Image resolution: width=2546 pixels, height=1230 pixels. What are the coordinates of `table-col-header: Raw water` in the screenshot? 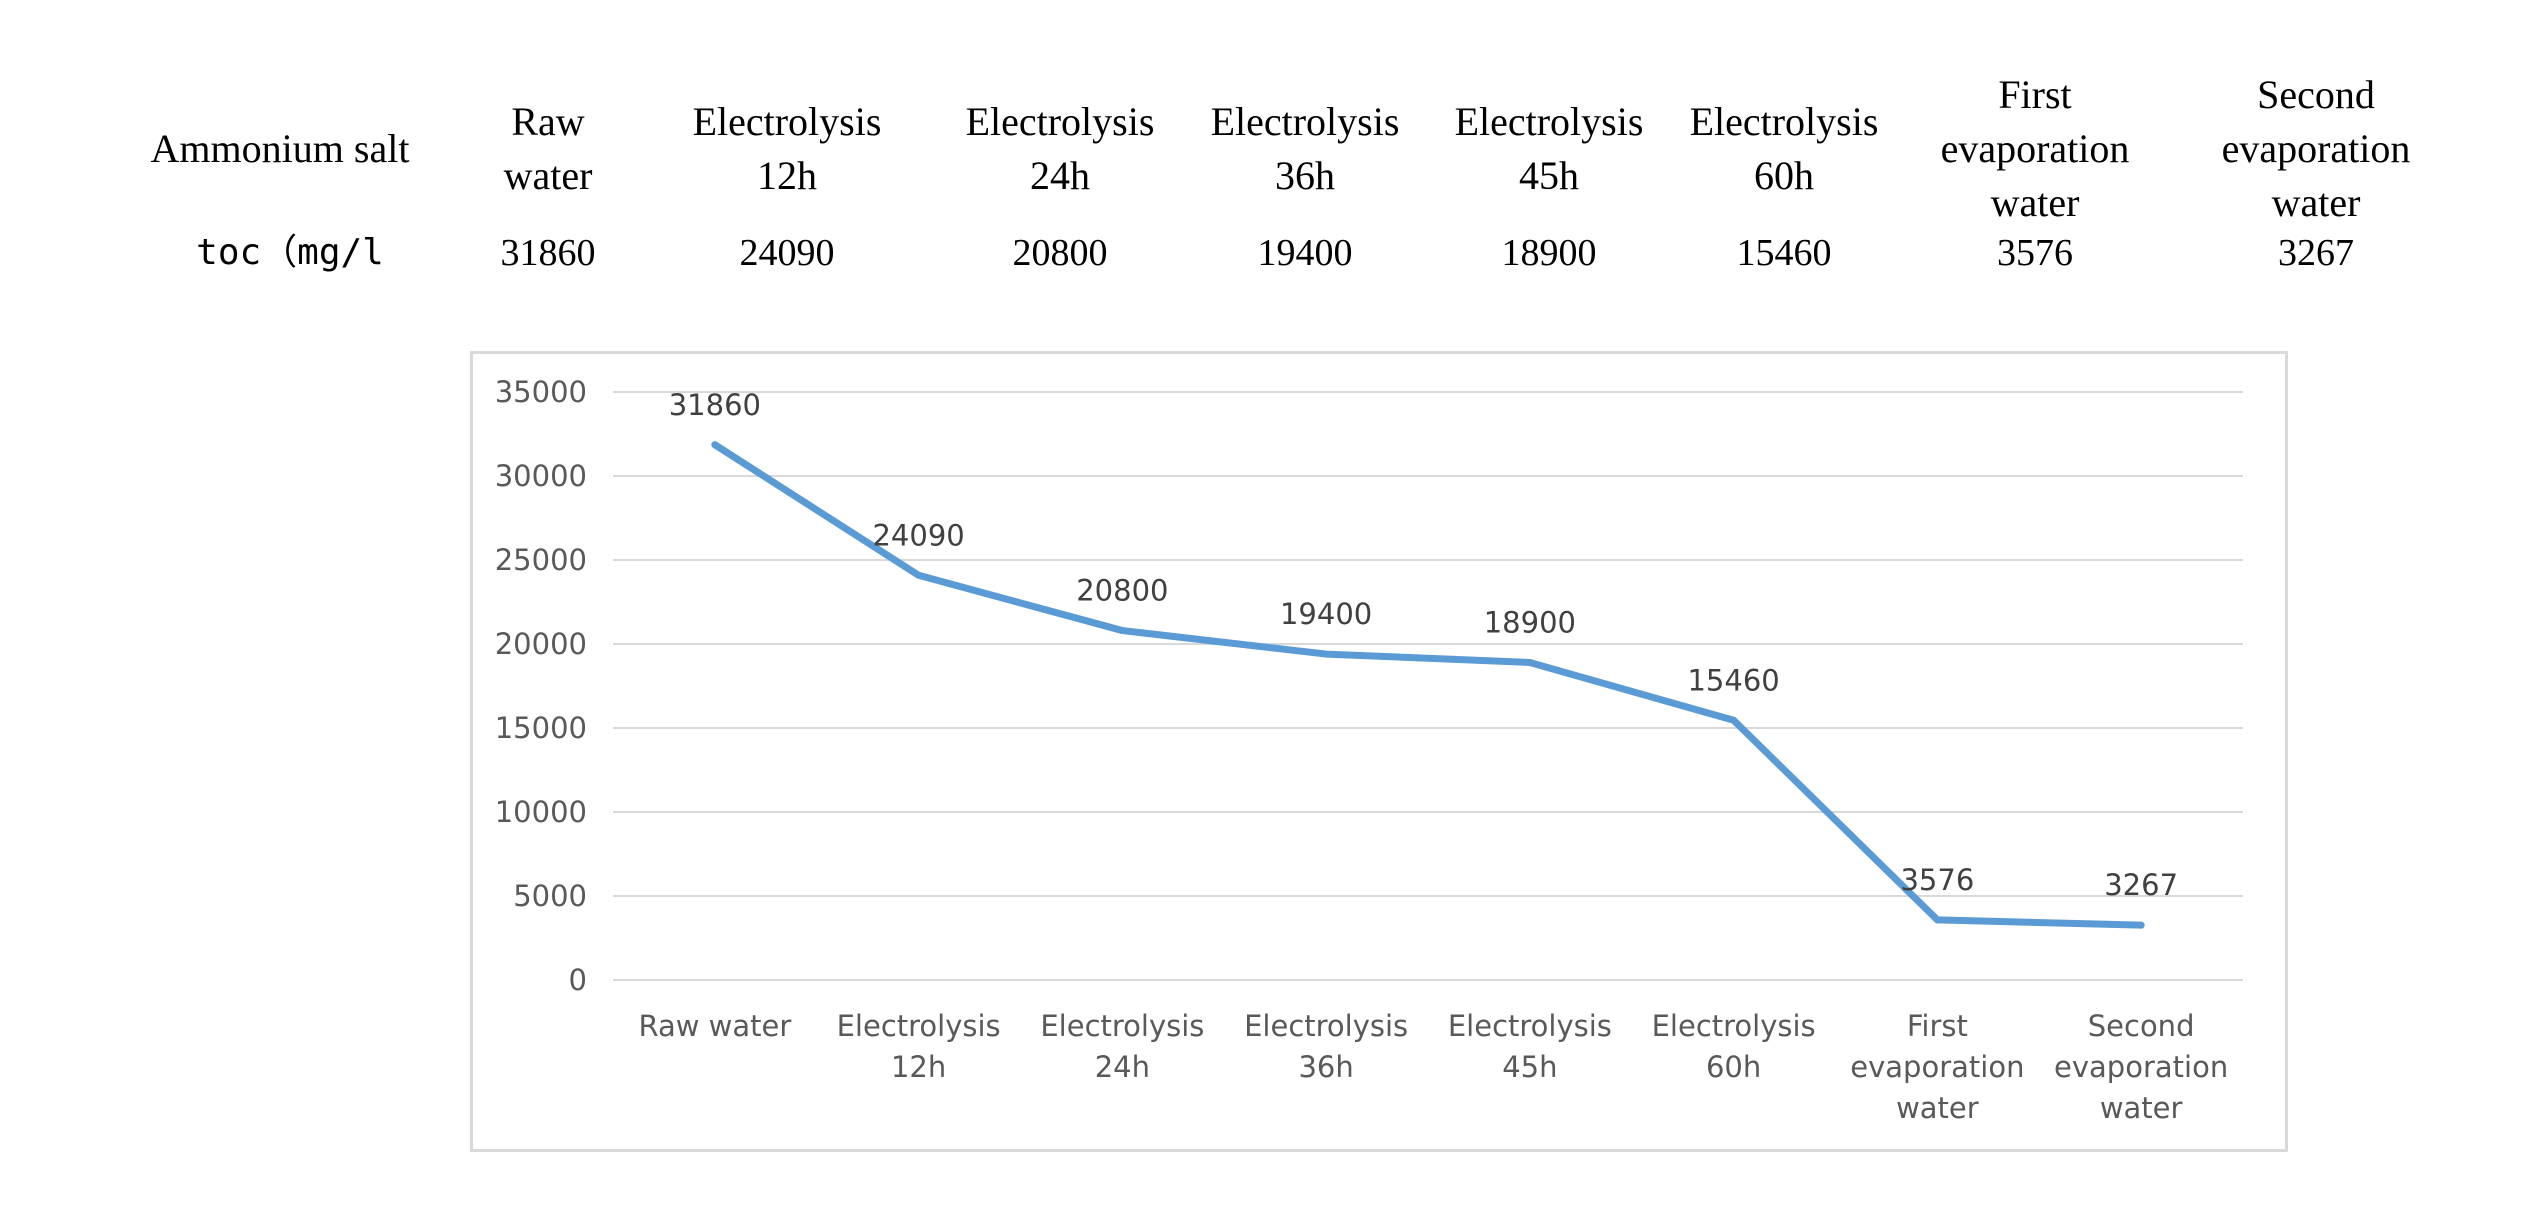 It's located at (548, 148).